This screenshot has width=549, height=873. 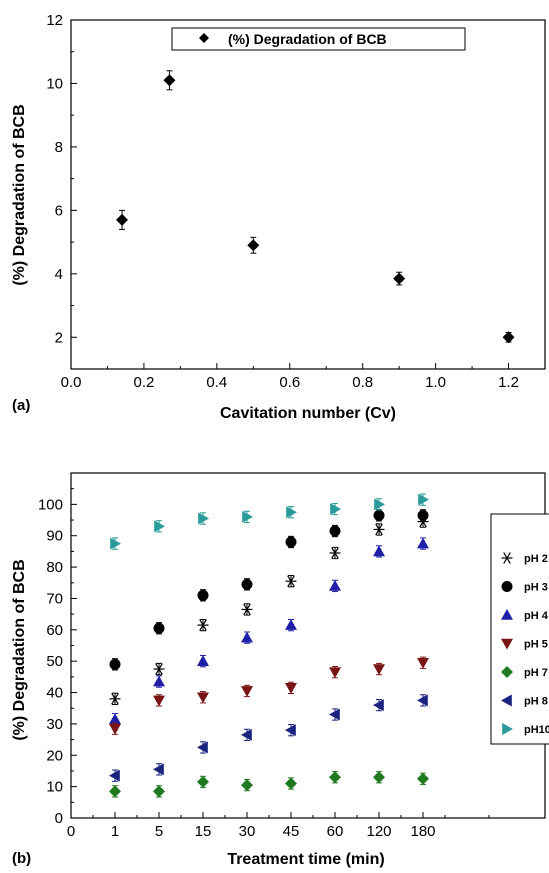 I want to click on chart-b-legend-entry: pH10, so click(x=525, y=729).